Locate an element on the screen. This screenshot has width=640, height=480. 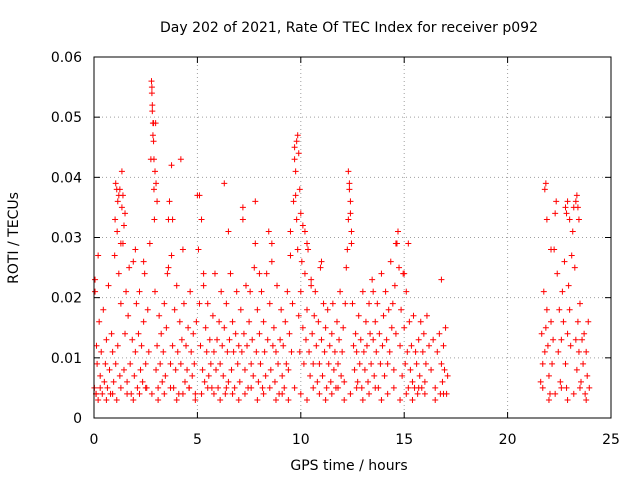
y-tick-label: 0.06 is located at coordinates (66, 58).